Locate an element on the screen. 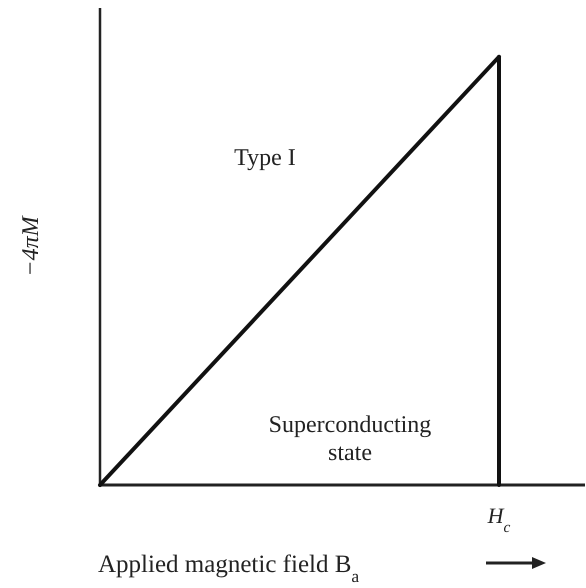 The height and width of the screenshot is (588, 586). annotation: Superconducting state is located at coordinates (350, 439).